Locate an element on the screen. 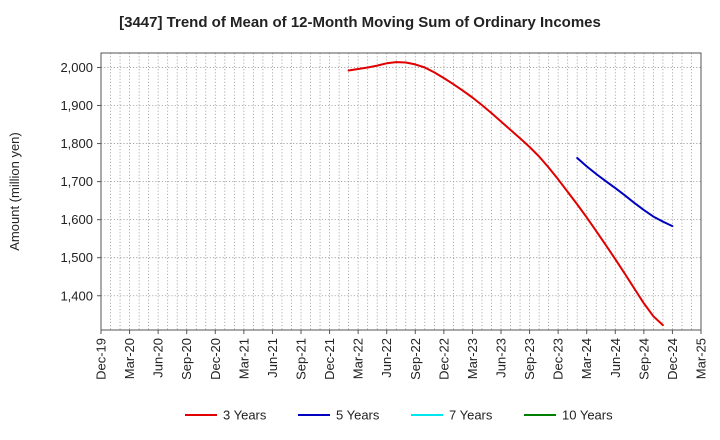 The image size is (720, 440). x-tick-label: Jun-24 is located at coordinates (615, 358).